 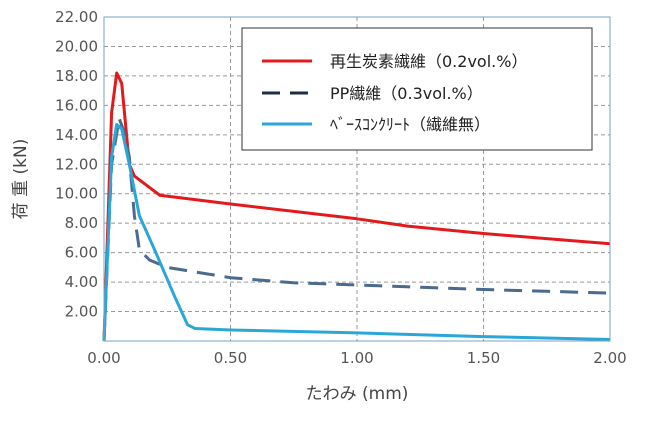 I want to click on y-tick-label: 12.00, so click(x=76, y=164).